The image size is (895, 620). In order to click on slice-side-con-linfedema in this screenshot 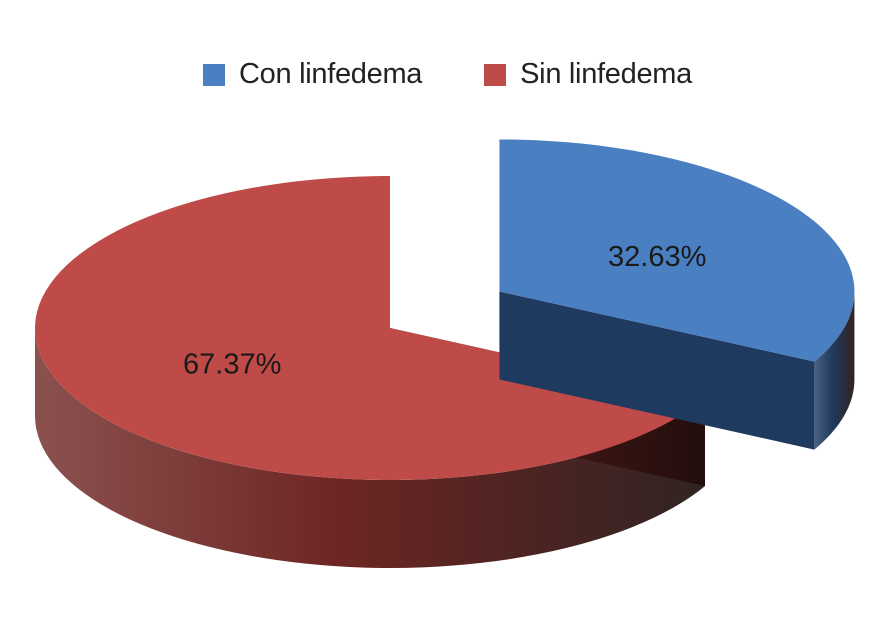, I will do `click(834, 370)`.